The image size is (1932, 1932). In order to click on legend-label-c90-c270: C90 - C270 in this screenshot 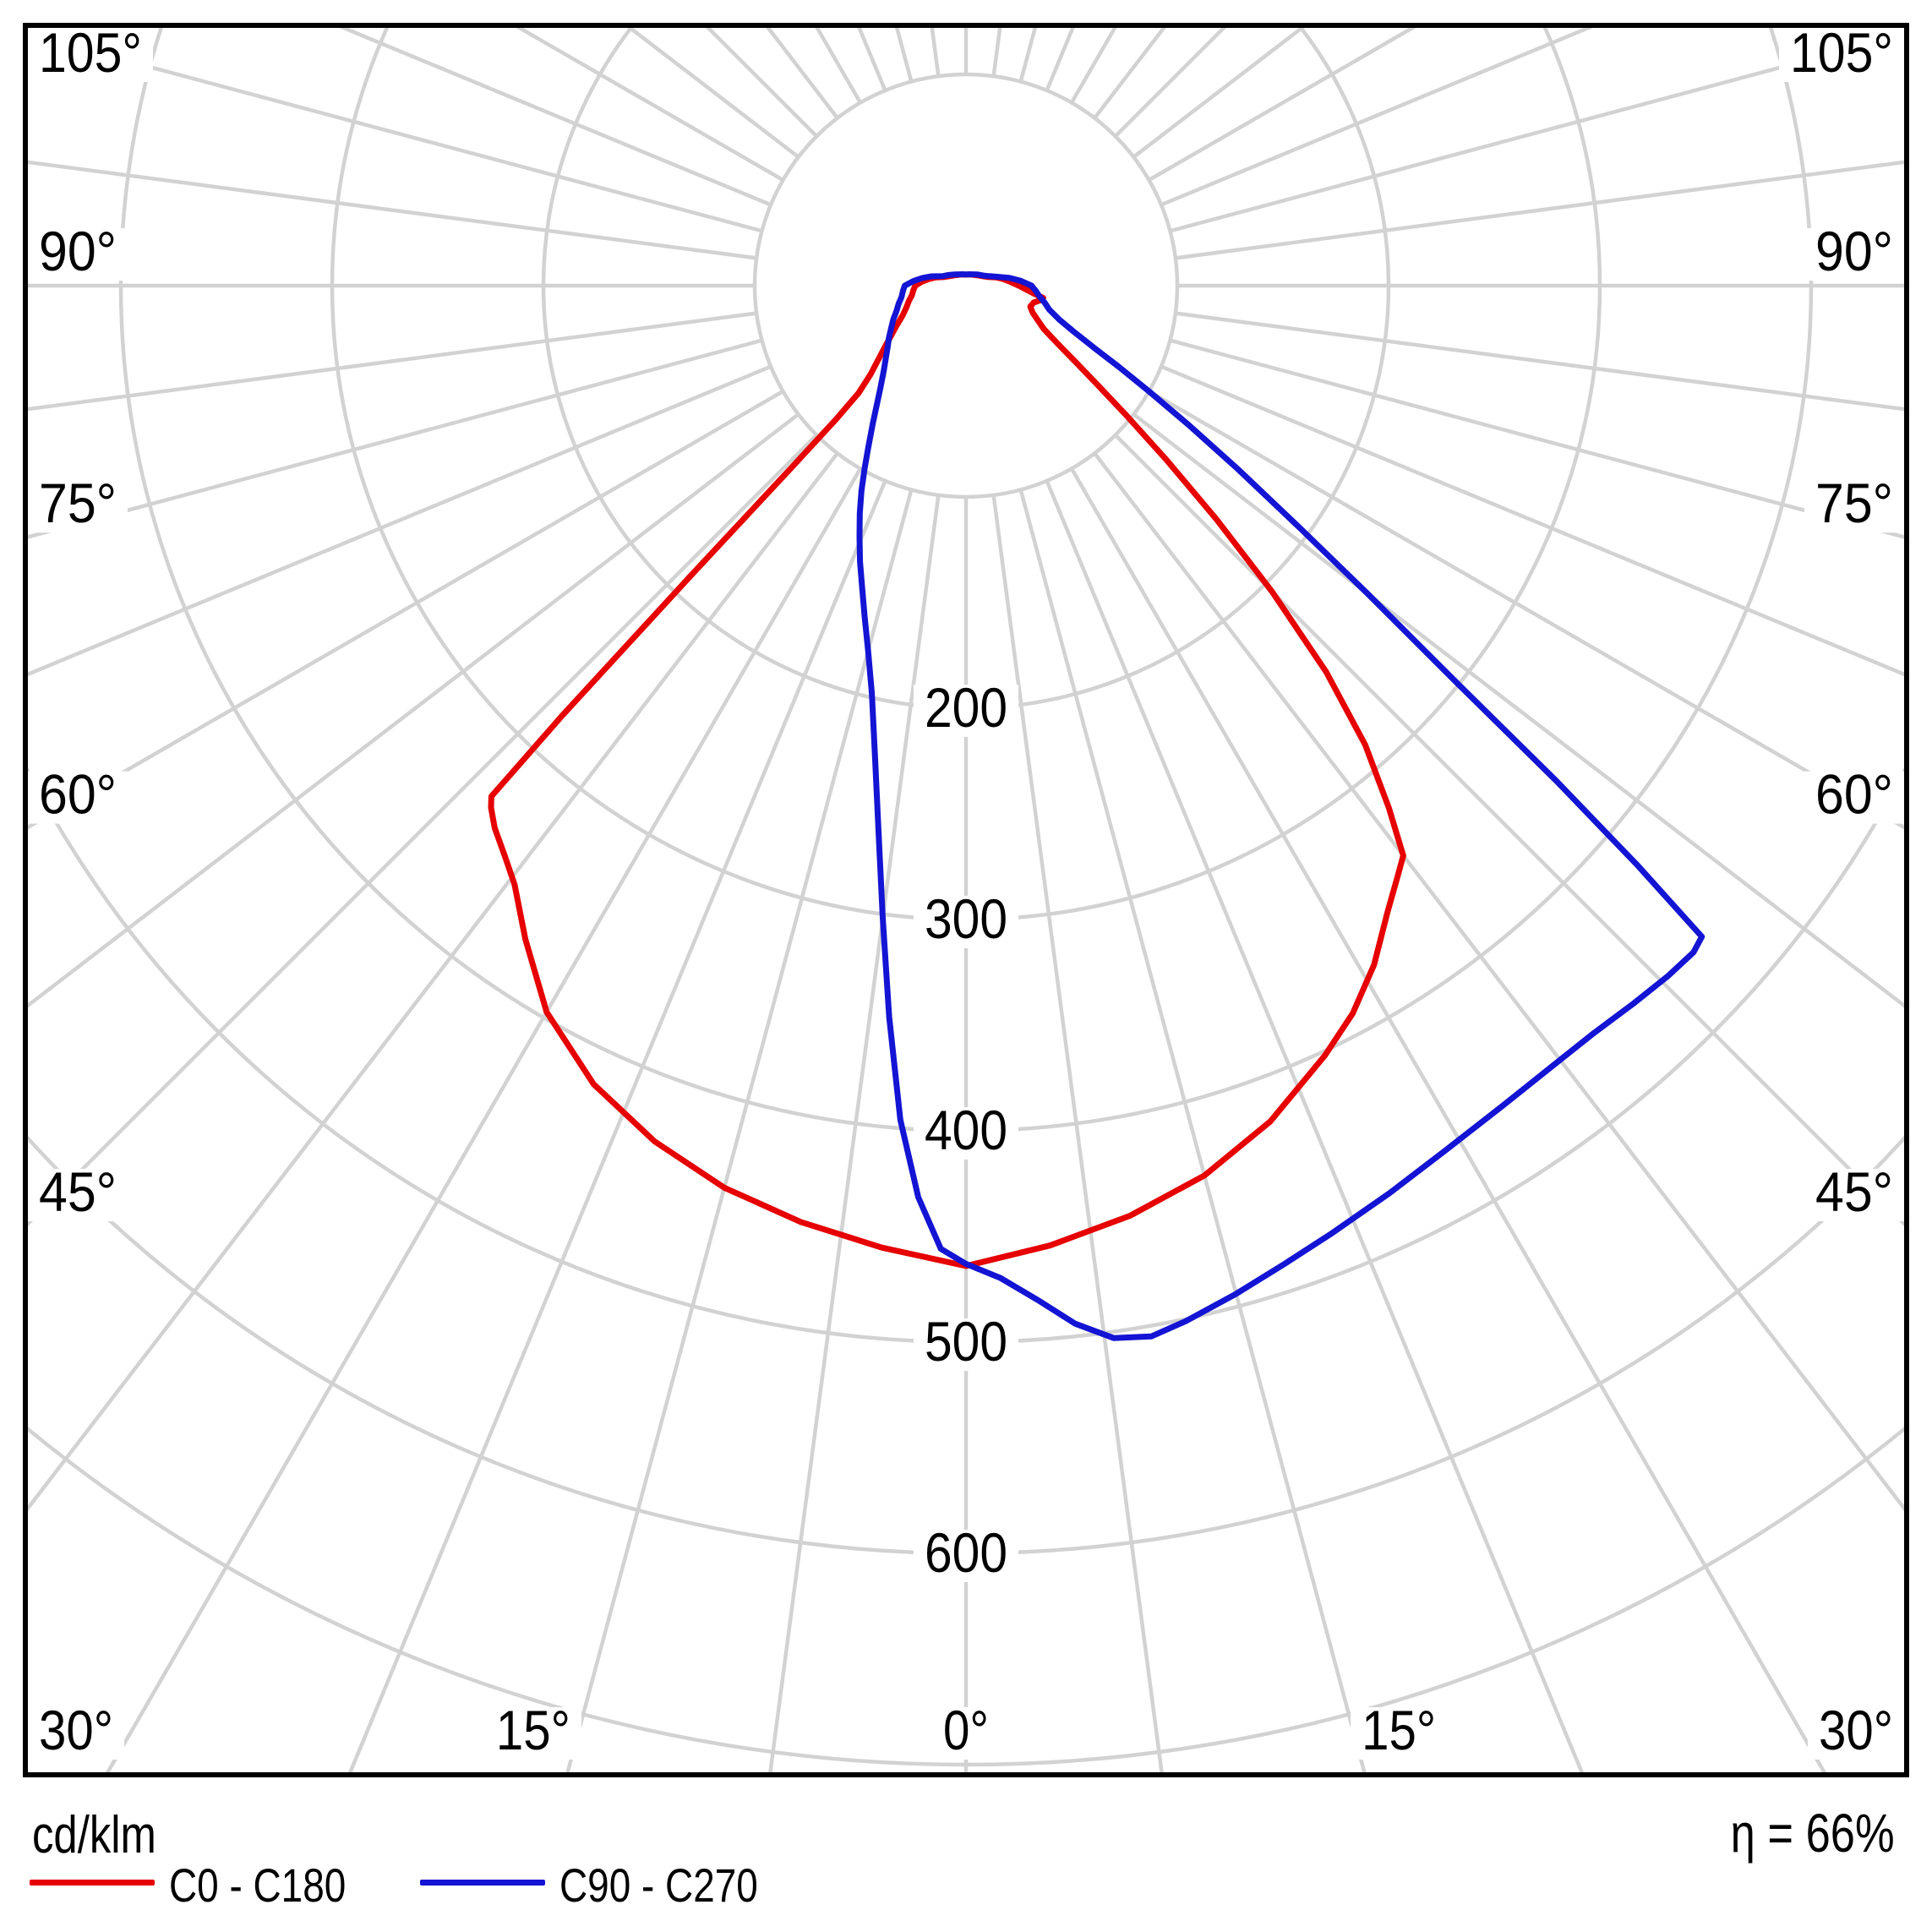, I will do `click(680, 1885)`.